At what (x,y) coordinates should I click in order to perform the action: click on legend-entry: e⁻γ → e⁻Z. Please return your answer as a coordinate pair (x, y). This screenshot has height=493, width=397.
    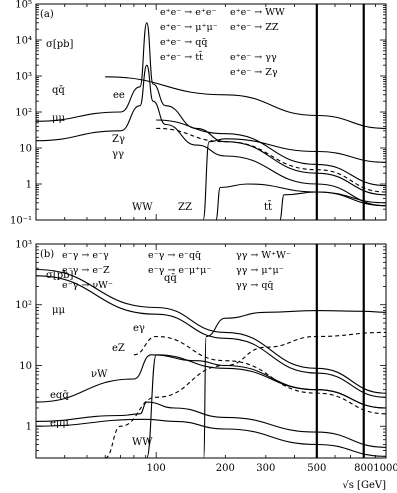
    Looking at the image, I should click on (86, 270).